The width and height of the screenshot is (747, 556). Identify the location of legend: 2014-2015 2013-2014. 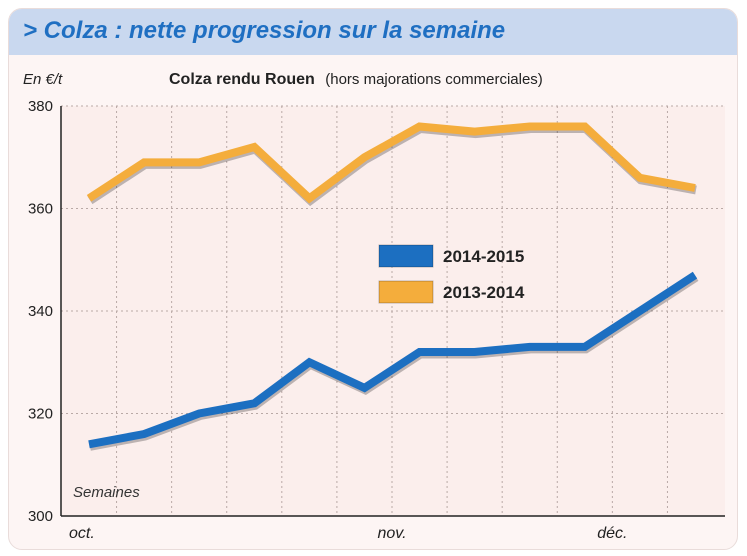
(451, 274).